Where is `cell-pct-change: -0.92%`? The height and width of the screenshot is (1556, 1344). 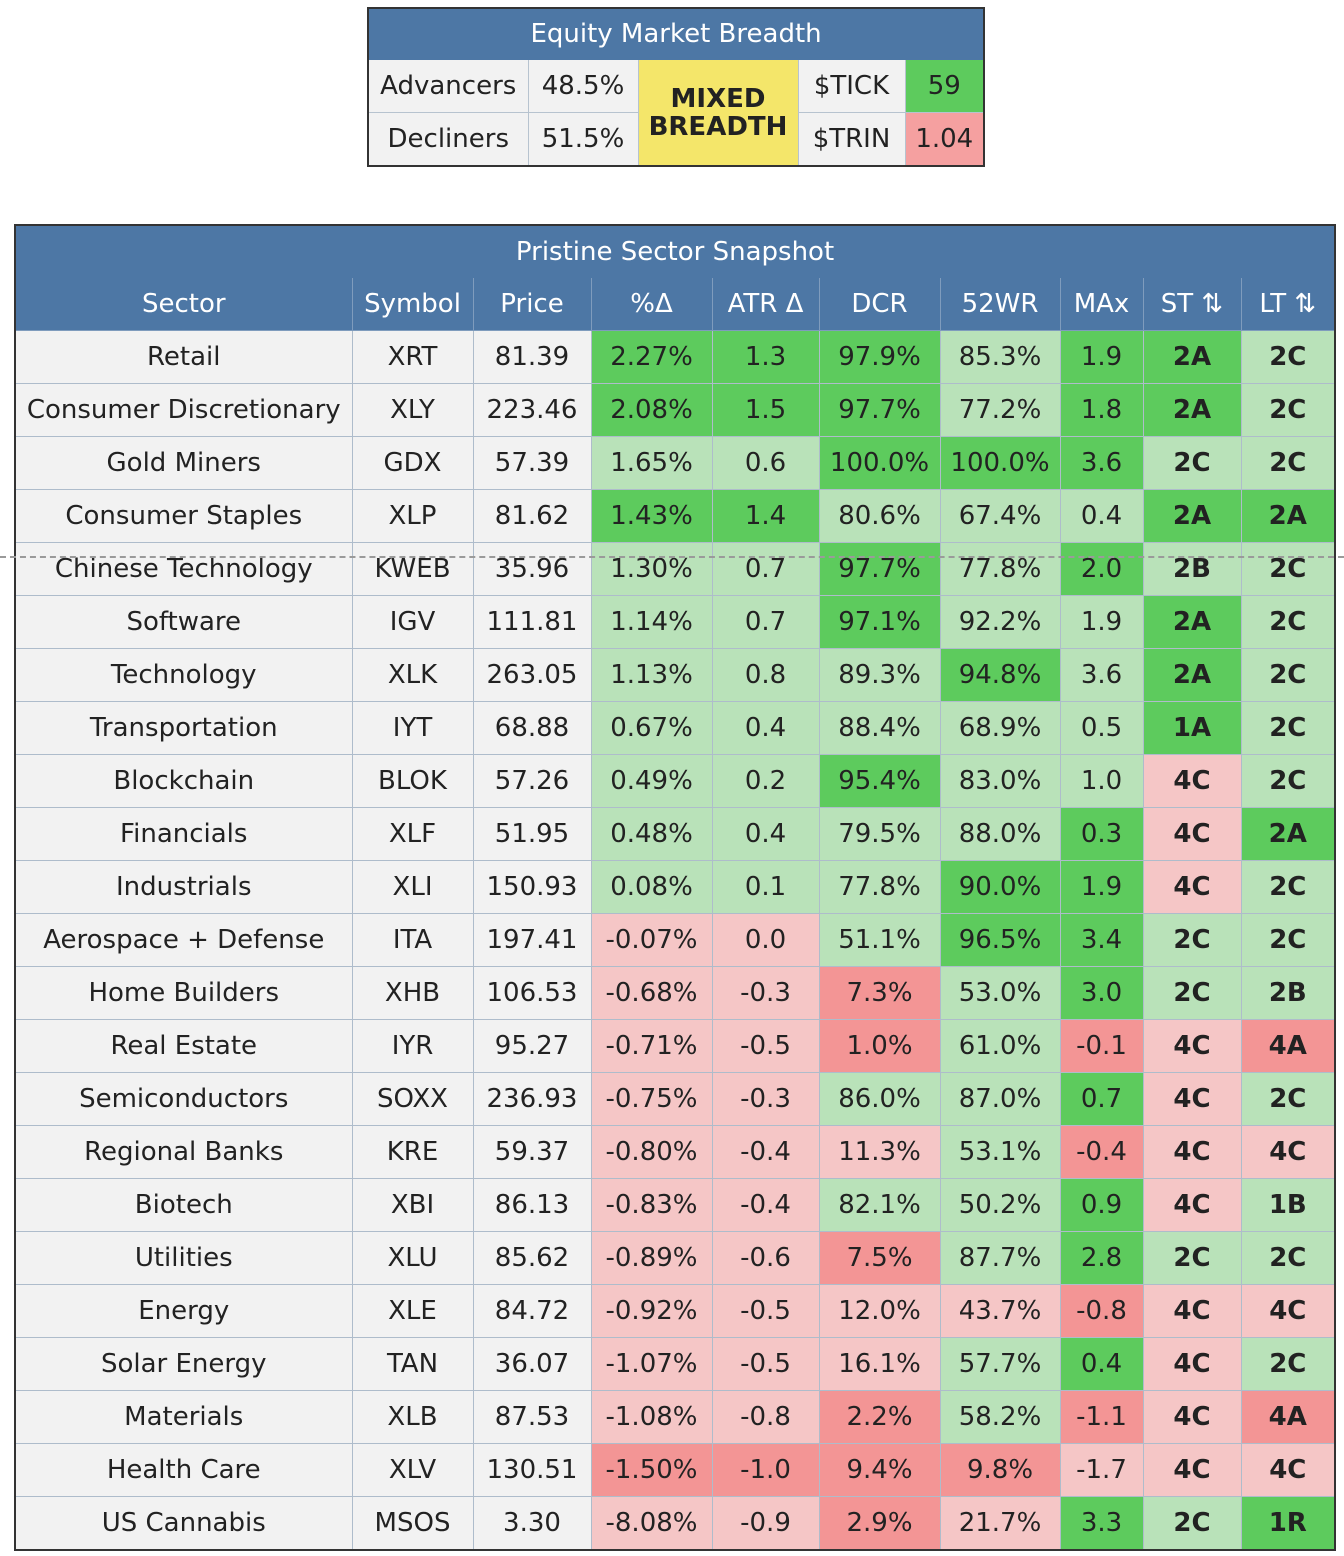
cell-pct-change: -0.92% is located at coordinates (651, 1311).